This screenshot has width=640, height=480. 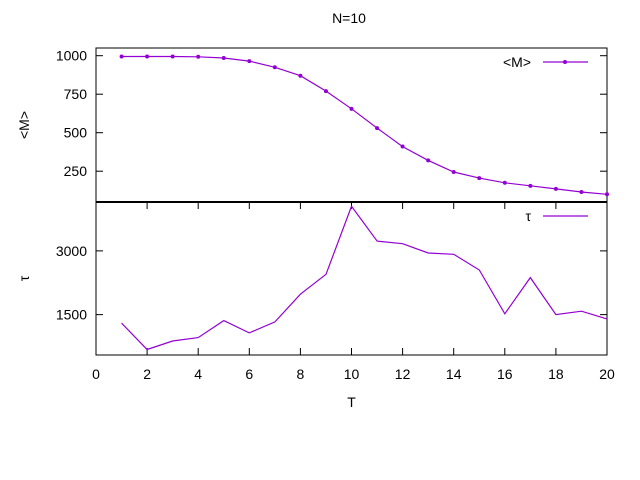 What do you see at coordinates (71, 251) in the screenshot?
I see `y-tick-label: 3000` at bounding box center [71, 251].